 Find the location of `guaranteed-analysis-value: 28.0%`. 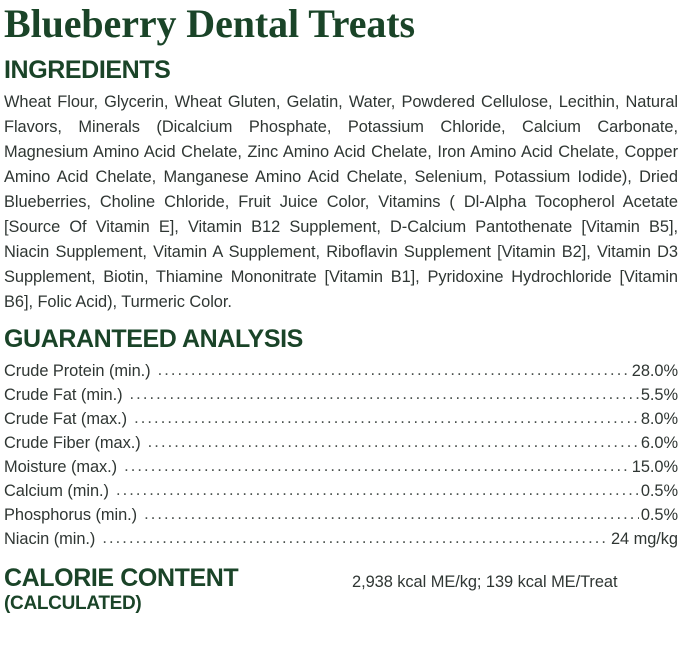

guaranteed-analysis-value: 28.0% is located at coordinates (654, 371).